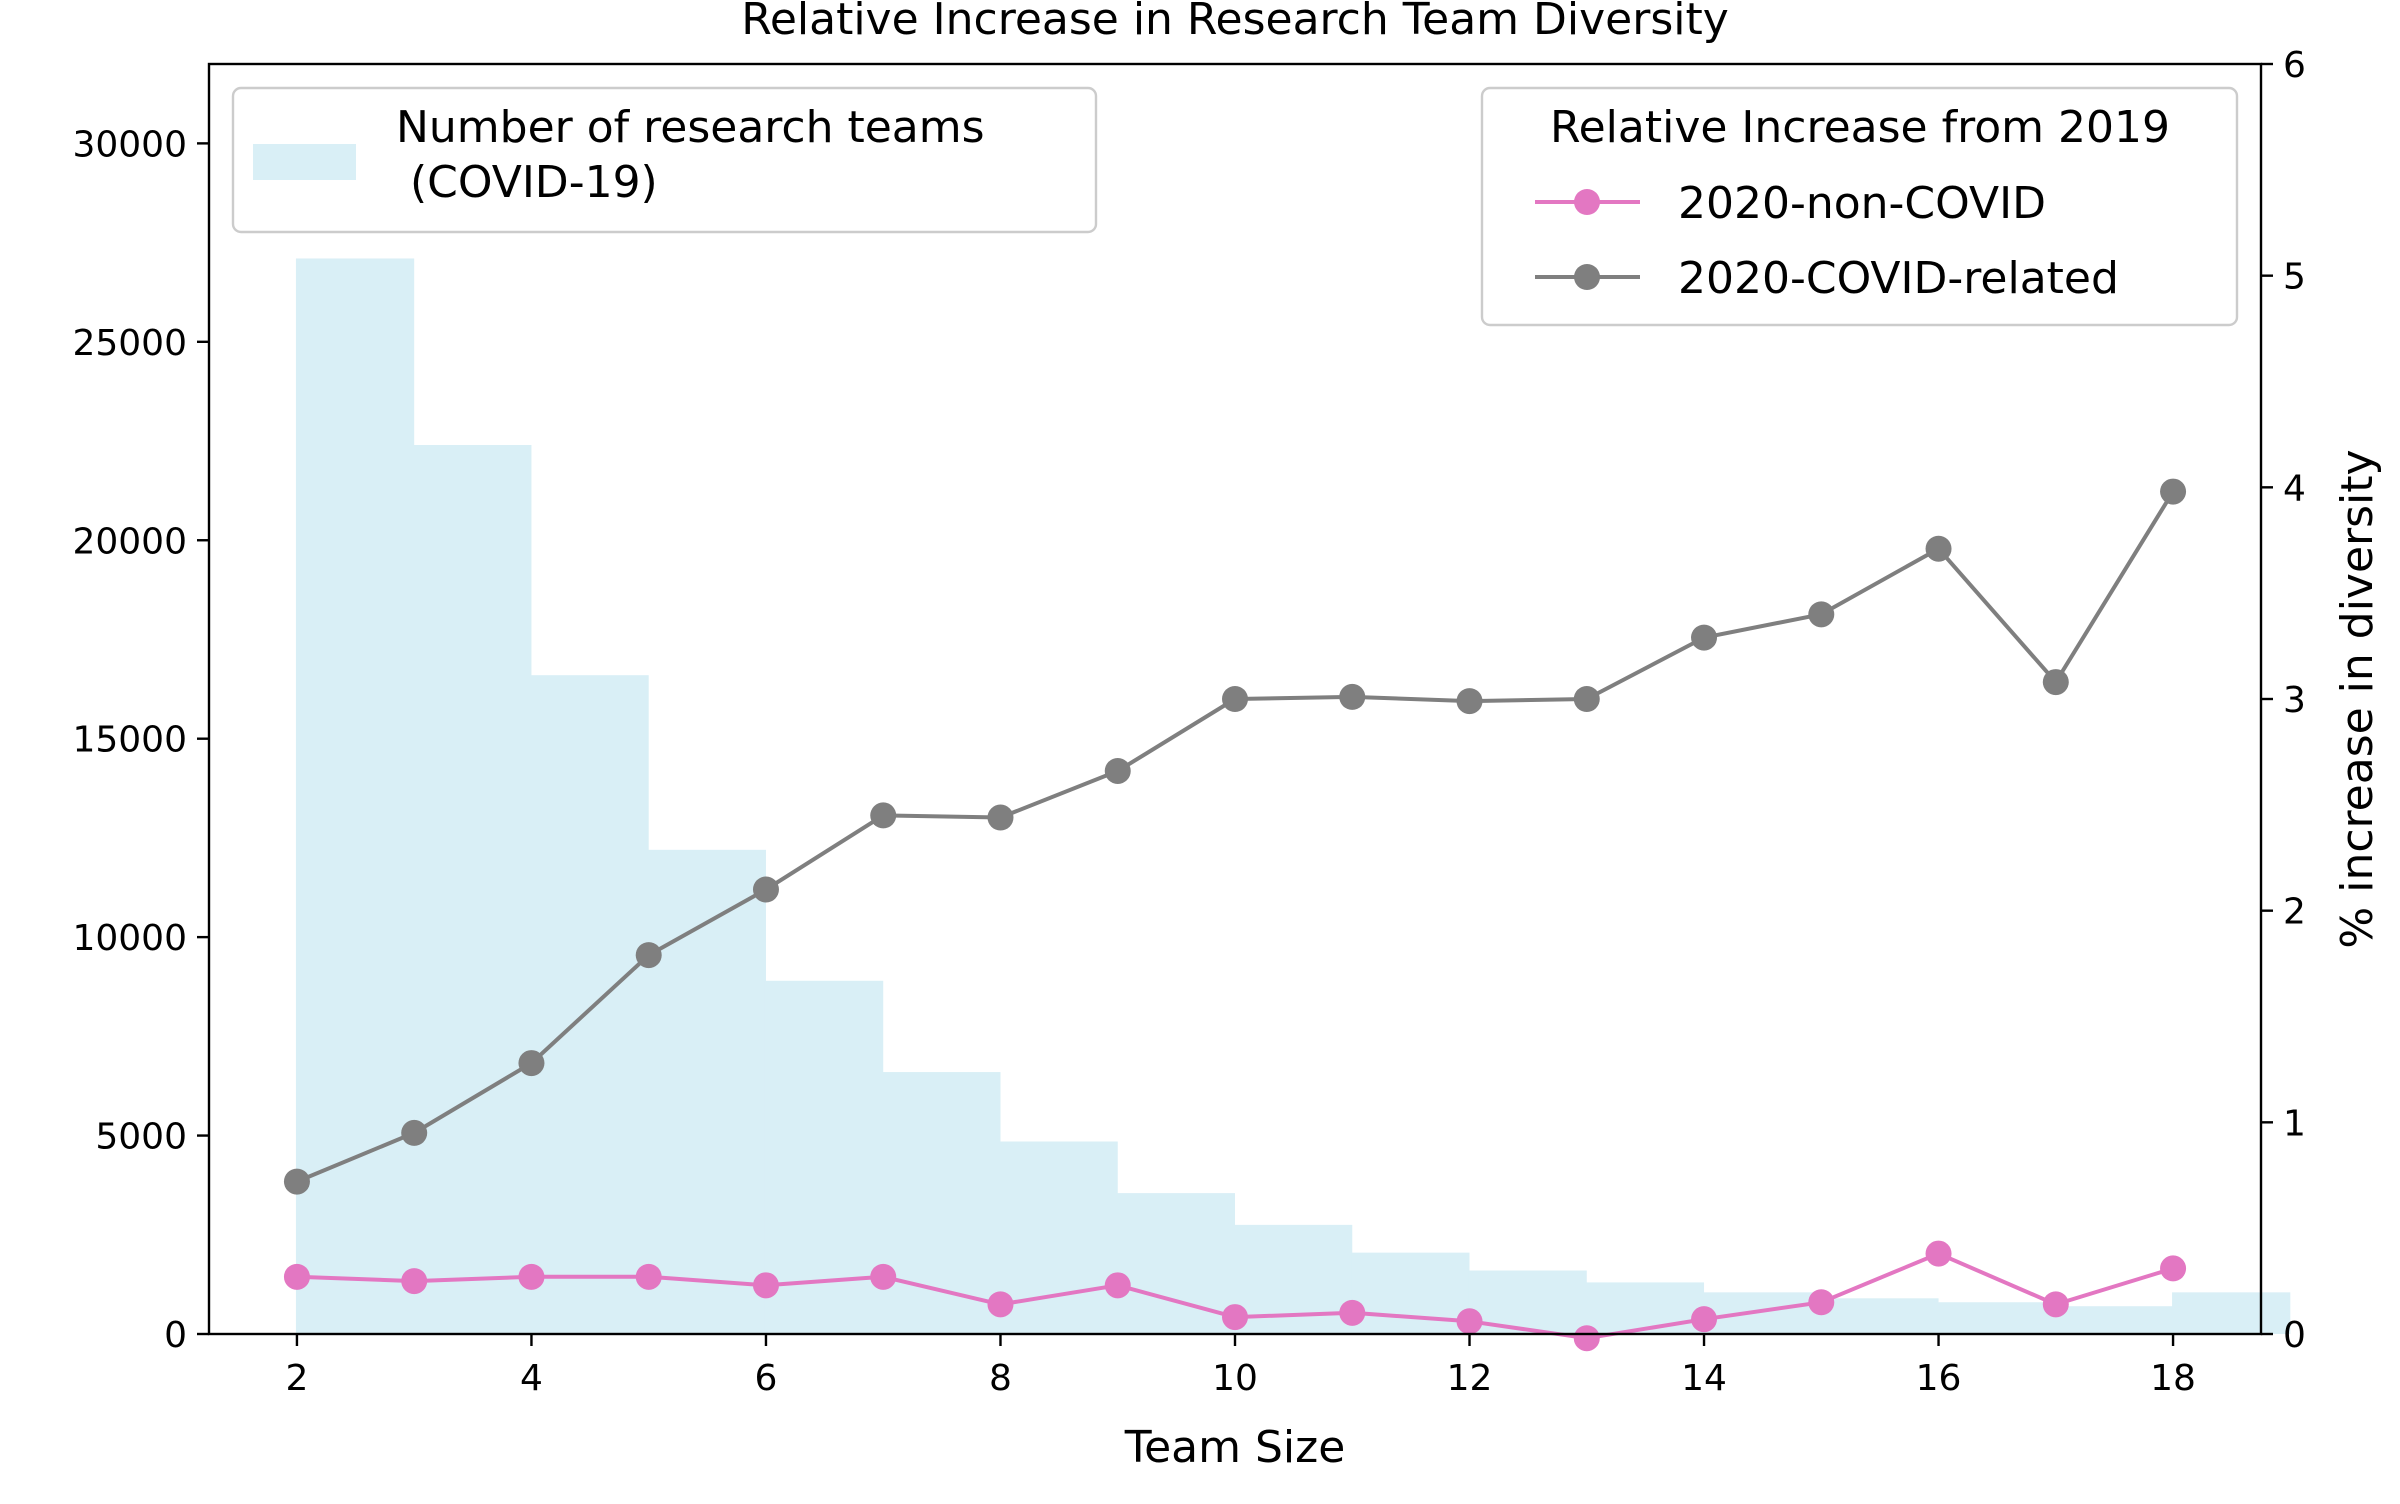 The image size is (2400, 1504). What do you see at coordinates (527, 182) in the screenshot?
I see `legend-bars-label-line: (COVID-19)` at bounding box center [527, 182].